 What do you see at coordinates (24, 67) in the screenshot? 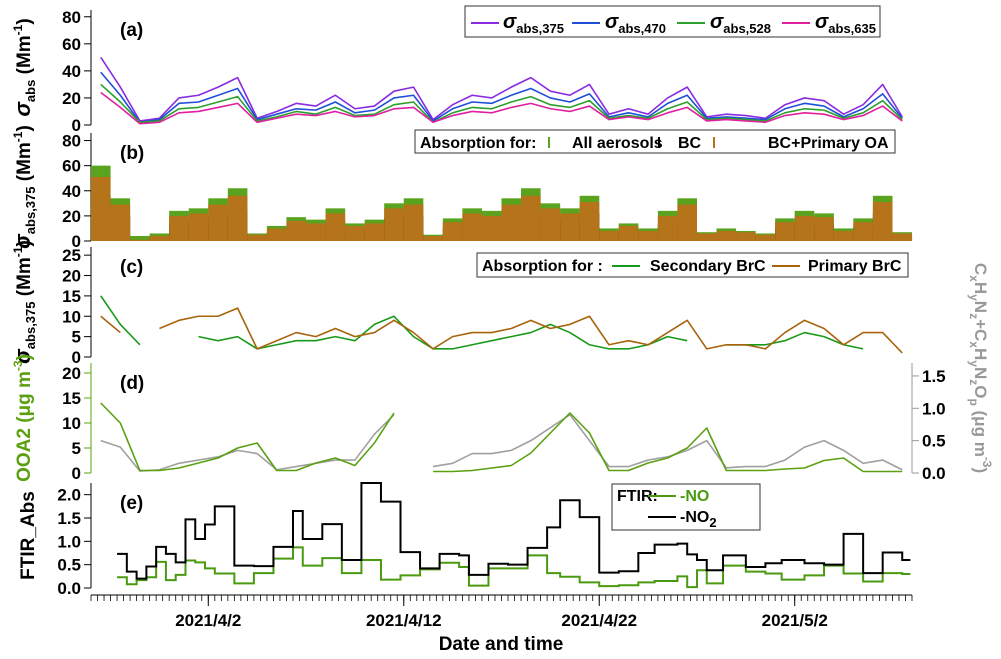
I see `y-axis-title: σabs (Mm-1)` at bounding box center [24, 67].